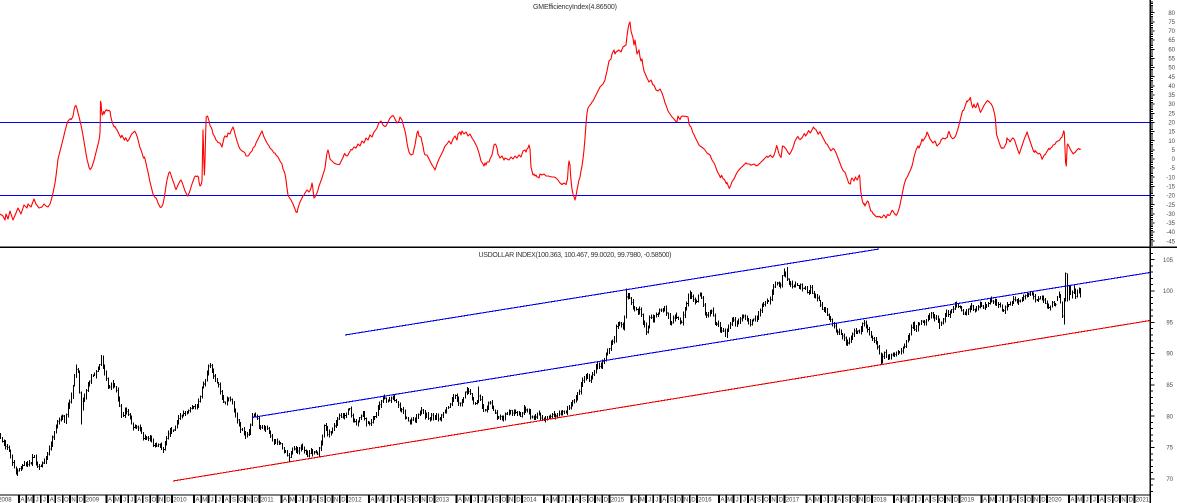  Describe the element at coordinates (1170, 215) in the screenshot. I see `svg-text: -30` at that location.